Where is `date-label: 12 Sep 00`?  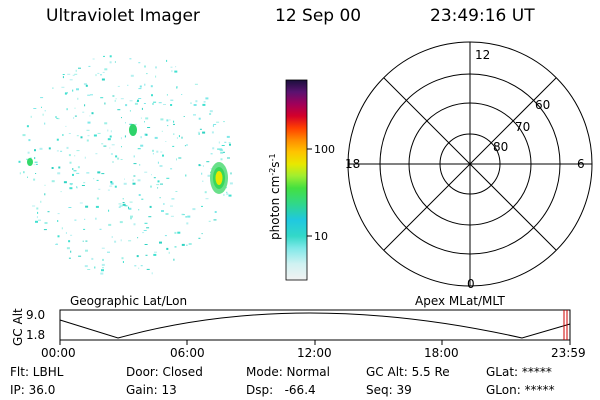
date-label: 12 Sep 00 is located at coordinates (318, 16).